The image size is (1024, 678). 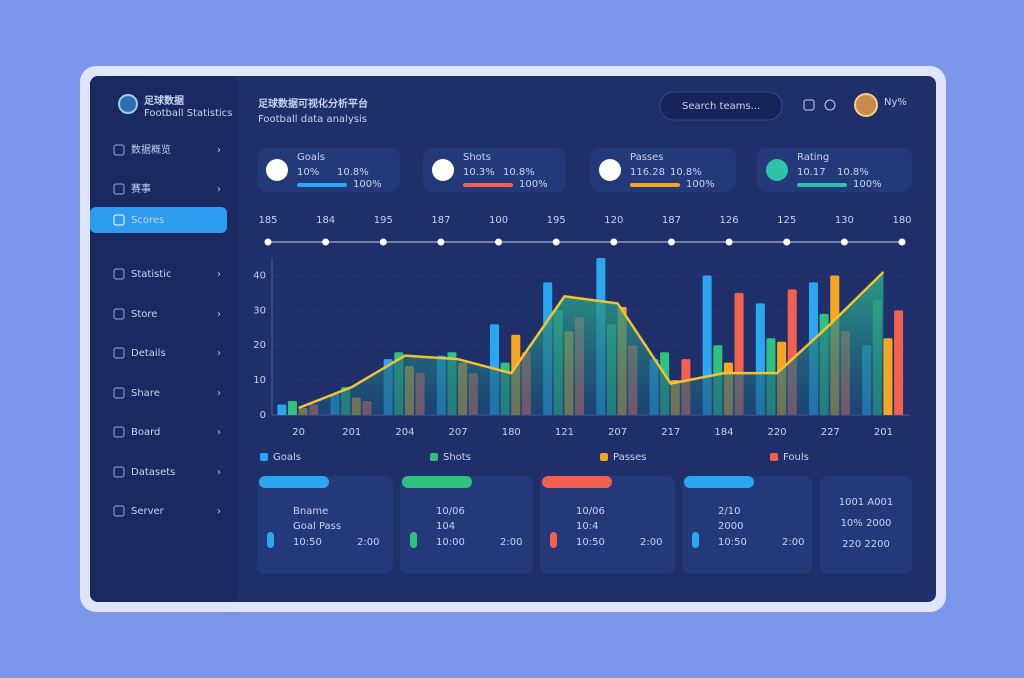 What do you see at coordinates (144, 314) in the screenshot?
I see `menu-item: Store` at bounding box center [144, 314].